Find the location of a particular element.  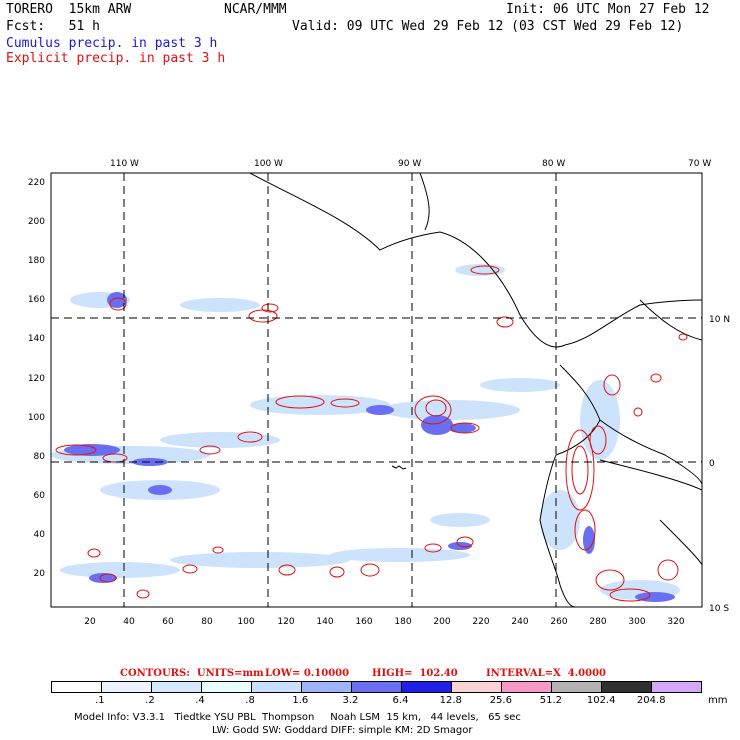

x-tick: 20 is located at coordinates (90, 622).